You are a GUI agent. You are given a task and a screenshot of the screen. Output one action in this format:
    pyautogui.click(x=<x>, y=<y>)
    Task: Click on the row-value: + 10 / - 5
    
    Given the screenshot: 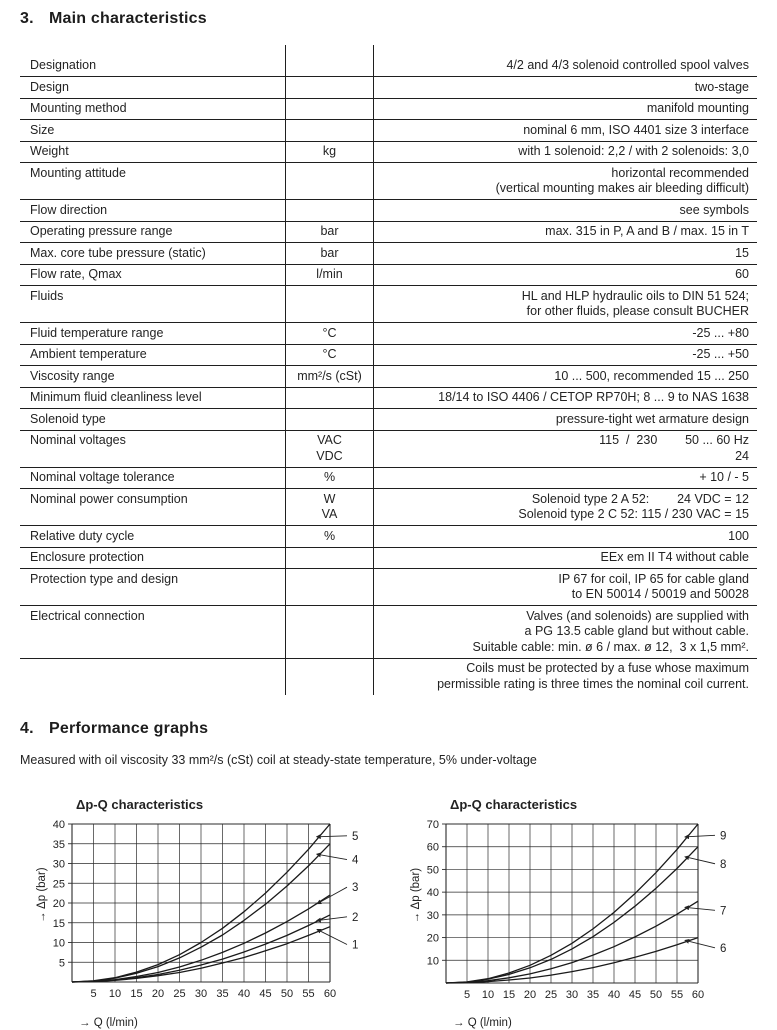 What is the action you would take?
    pyautogui.click(x=724, y=477)
    